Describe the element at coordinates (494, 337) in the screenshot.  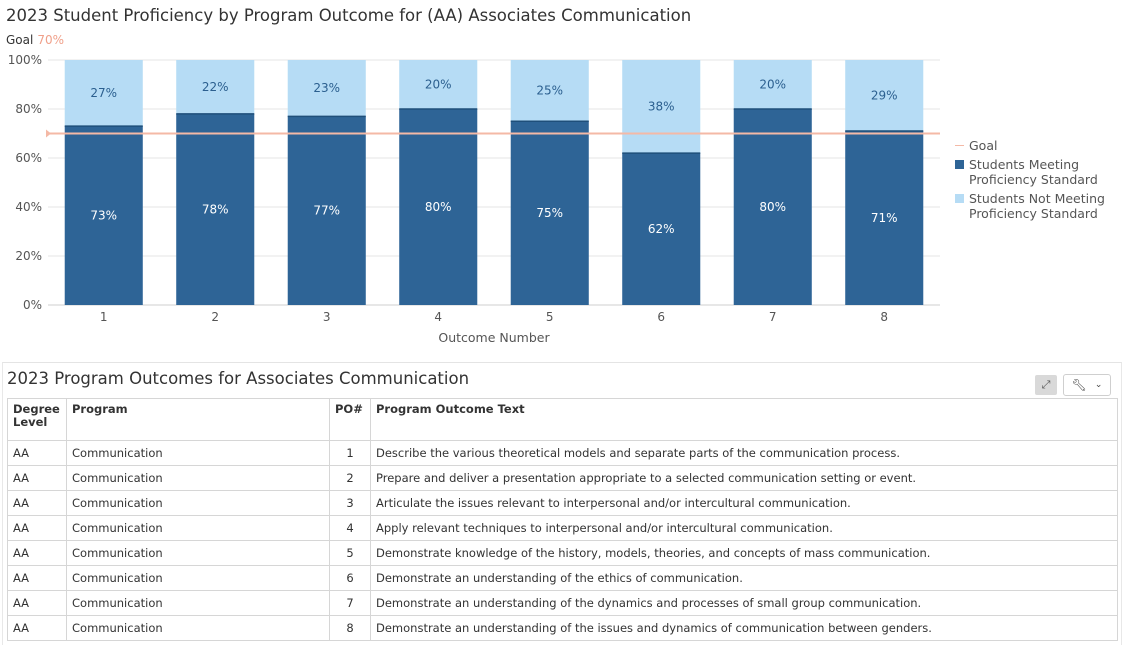
I see `x-axis-label: Outcome Number` at that location.